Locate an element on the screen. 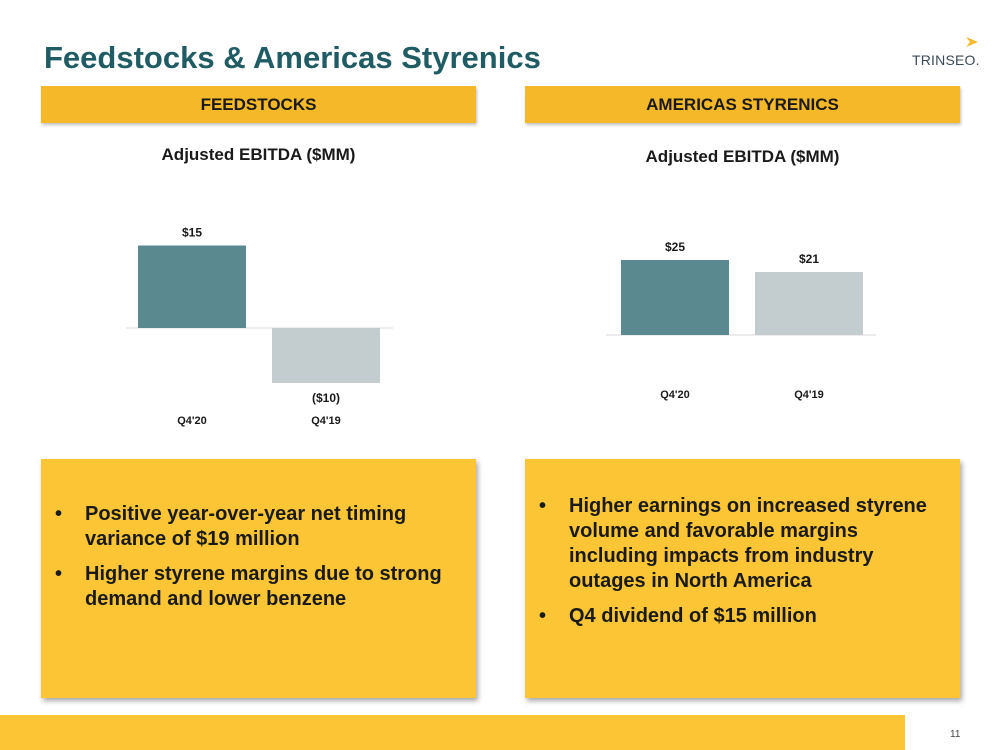 This screenshot has height=750, width=1000. chart-data-label: $21 is located at coordinates (809, 259).